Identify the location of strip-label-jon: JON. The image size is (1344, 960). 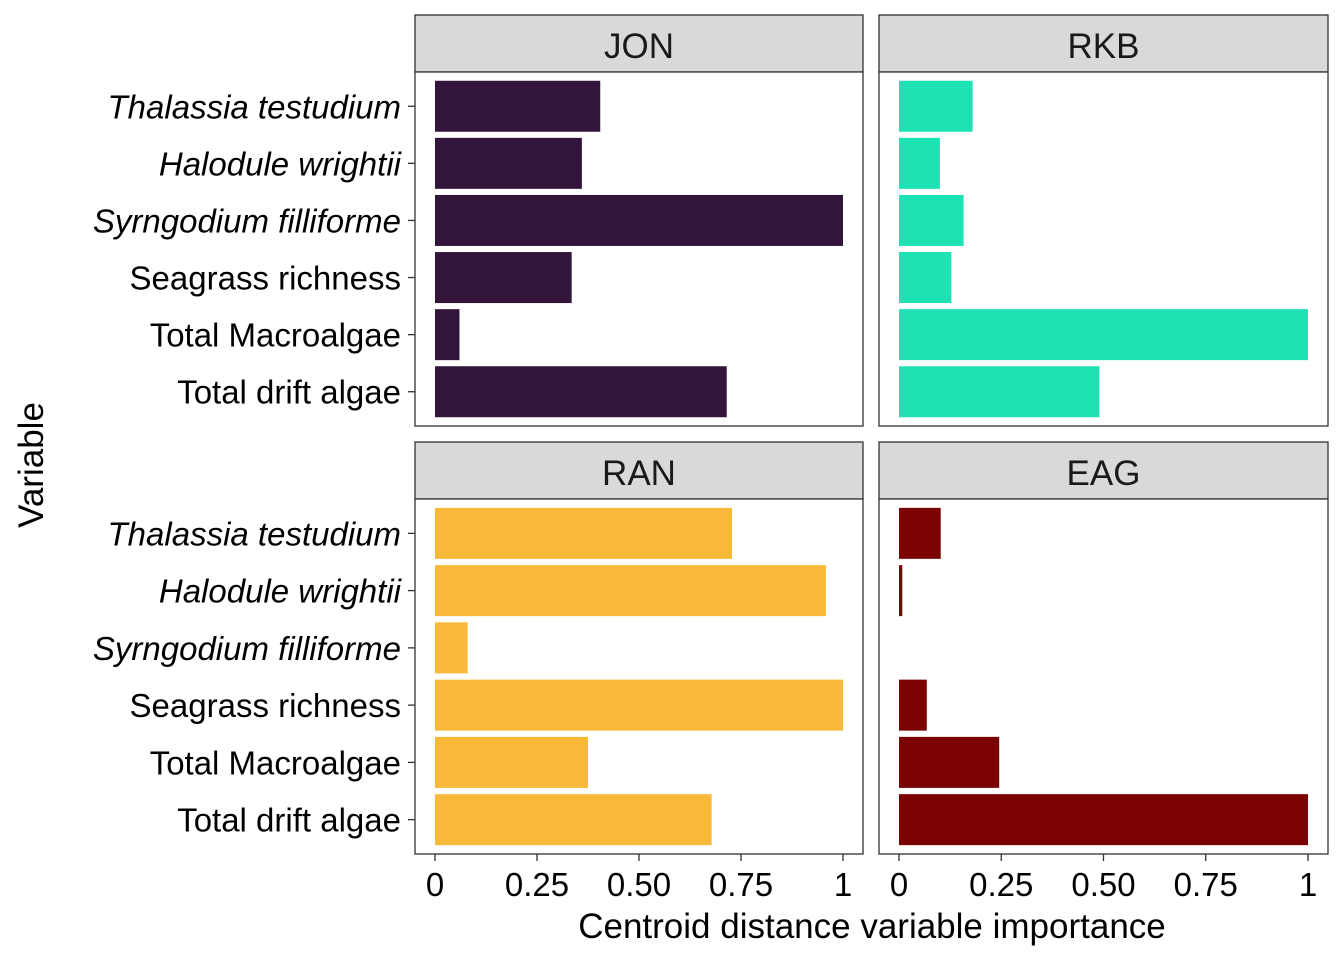
(639, 46).